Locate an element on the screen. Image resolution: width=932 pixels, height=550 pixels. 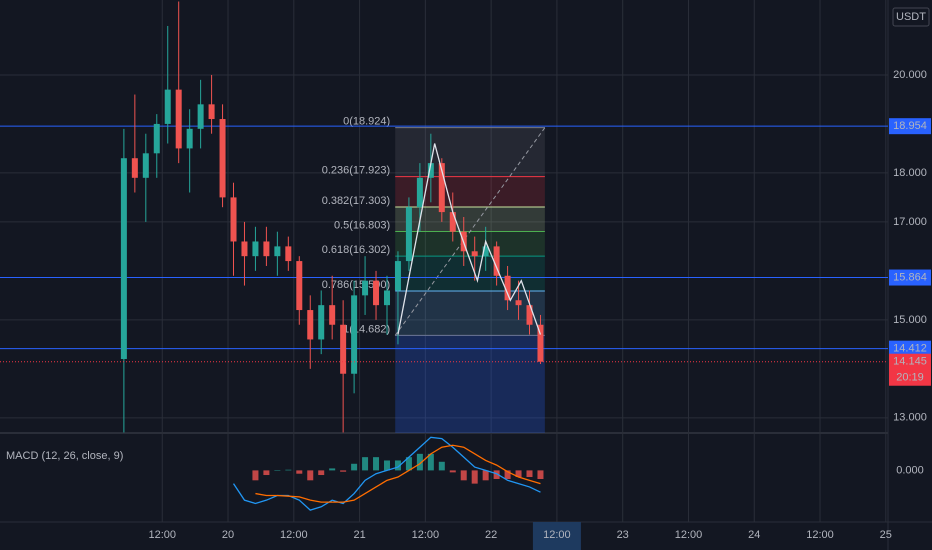
y-tick-label: 0.000 is located at coordinates (910, 470).